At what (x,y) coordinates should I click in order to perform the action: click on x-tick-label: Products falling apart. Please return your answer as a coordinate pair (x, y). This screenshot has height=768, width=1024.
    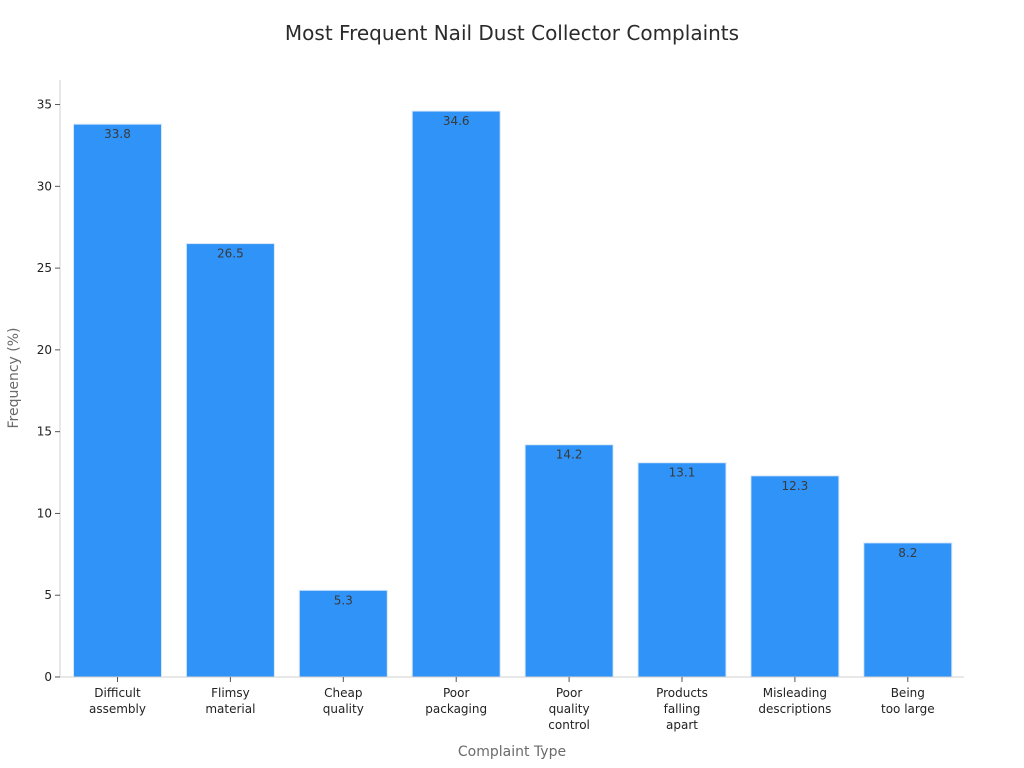
    Looking at the image, I should click on (682, 709).